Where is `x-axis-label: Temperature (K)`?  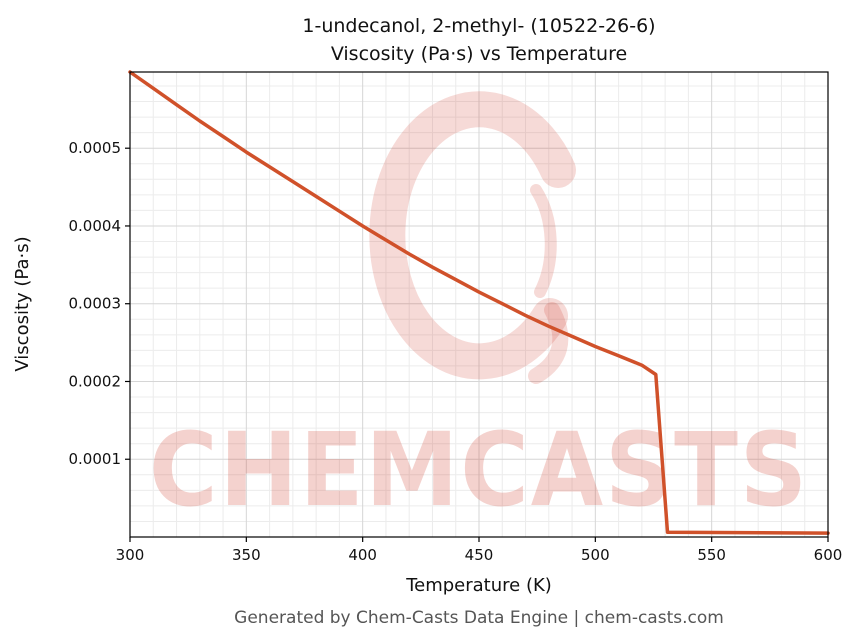 x-axis-label: Temperature (K) is located at coordinates (478, 585).